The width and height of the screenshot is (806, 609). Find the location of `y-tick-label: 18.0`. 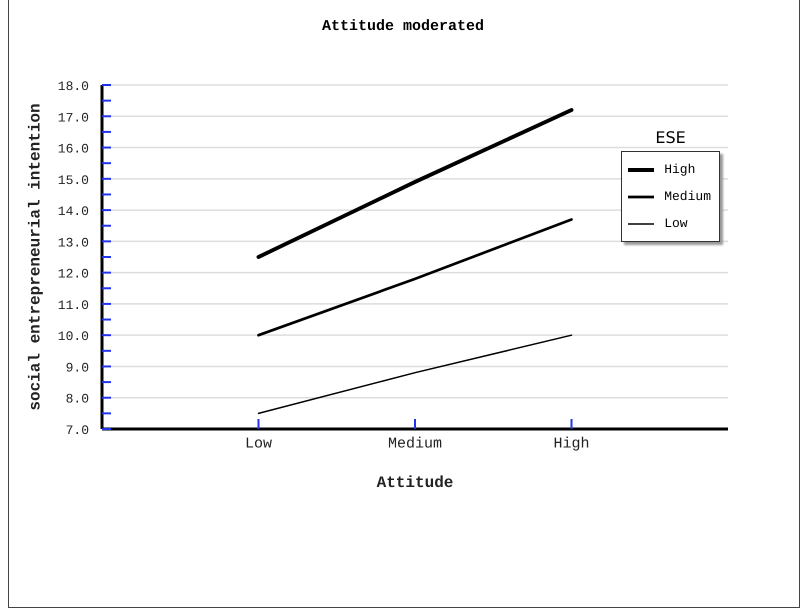

y-tick-label: 18.0 is located at coordinates (73, 86).